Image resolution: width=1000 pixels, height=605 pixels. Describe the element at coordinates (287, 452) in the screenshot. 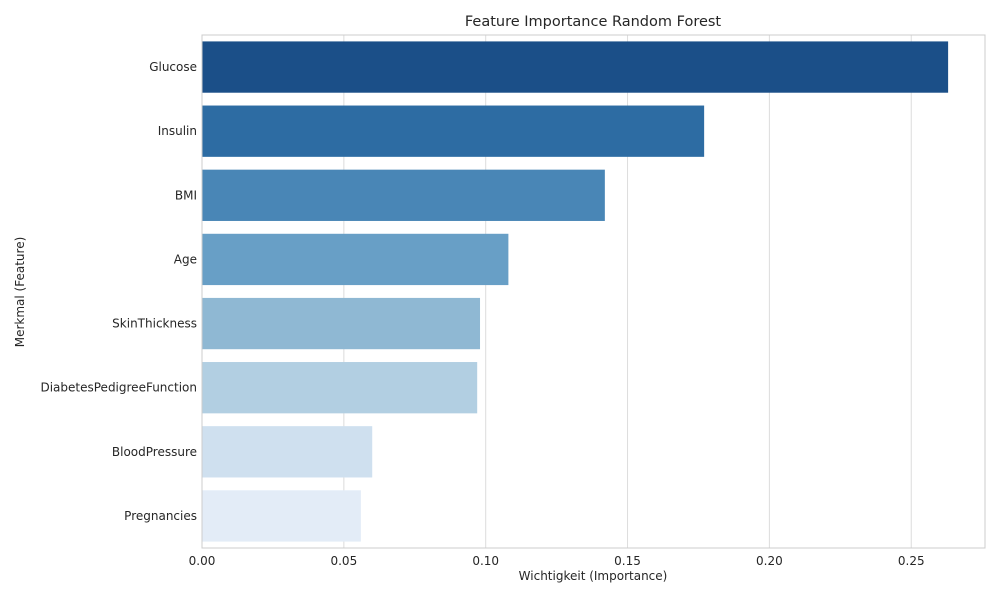

I see `bar-bloodpressure` at that location.